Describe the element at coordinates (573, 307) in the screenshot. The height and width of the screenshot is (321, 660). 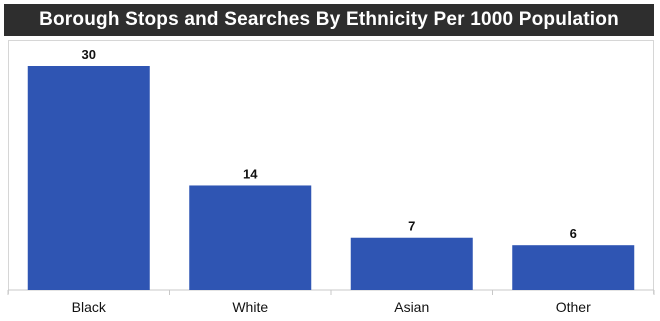
I see `category-label-other: Other` at that location.